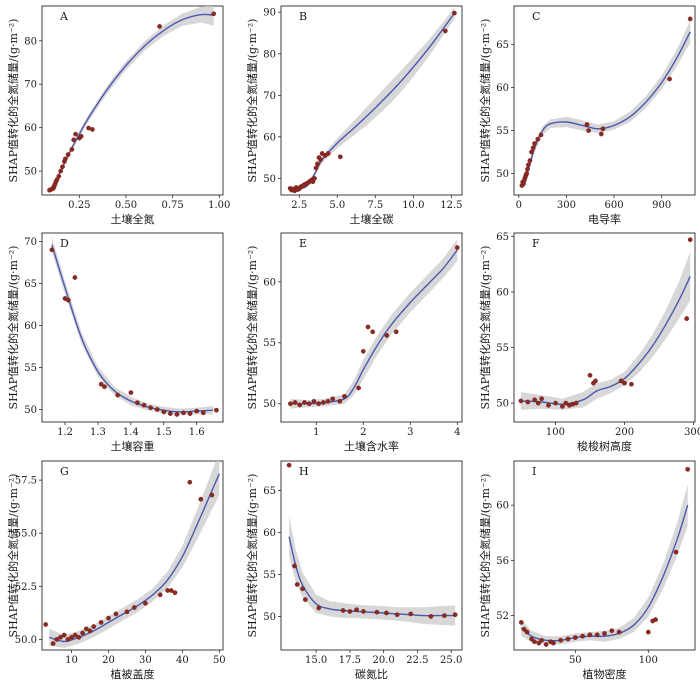  Describe the element at coordinates (13, 328) in the screenshot. I see `panel-d-y-axis-title: SHAP值转化的全氮储量/(g·m⁻²)` at that location.